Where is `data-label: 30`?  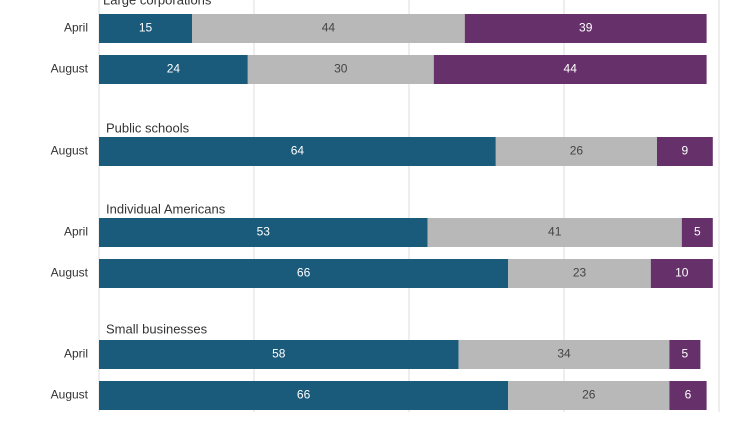 data-label: 30 is located at coordinates (341, 69).